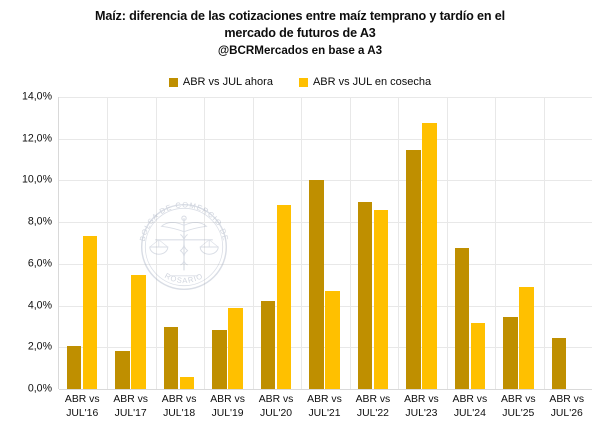  I want to click on legend-item-series-a: ABR vs JUL ahora, so click(220, 82).